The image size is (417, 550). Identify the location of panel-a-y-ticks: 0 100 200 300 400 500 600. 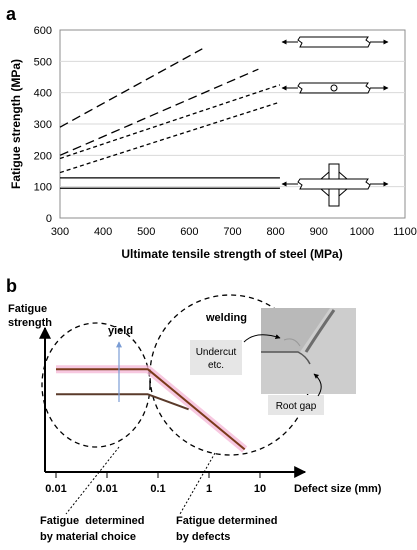
(43, 125).